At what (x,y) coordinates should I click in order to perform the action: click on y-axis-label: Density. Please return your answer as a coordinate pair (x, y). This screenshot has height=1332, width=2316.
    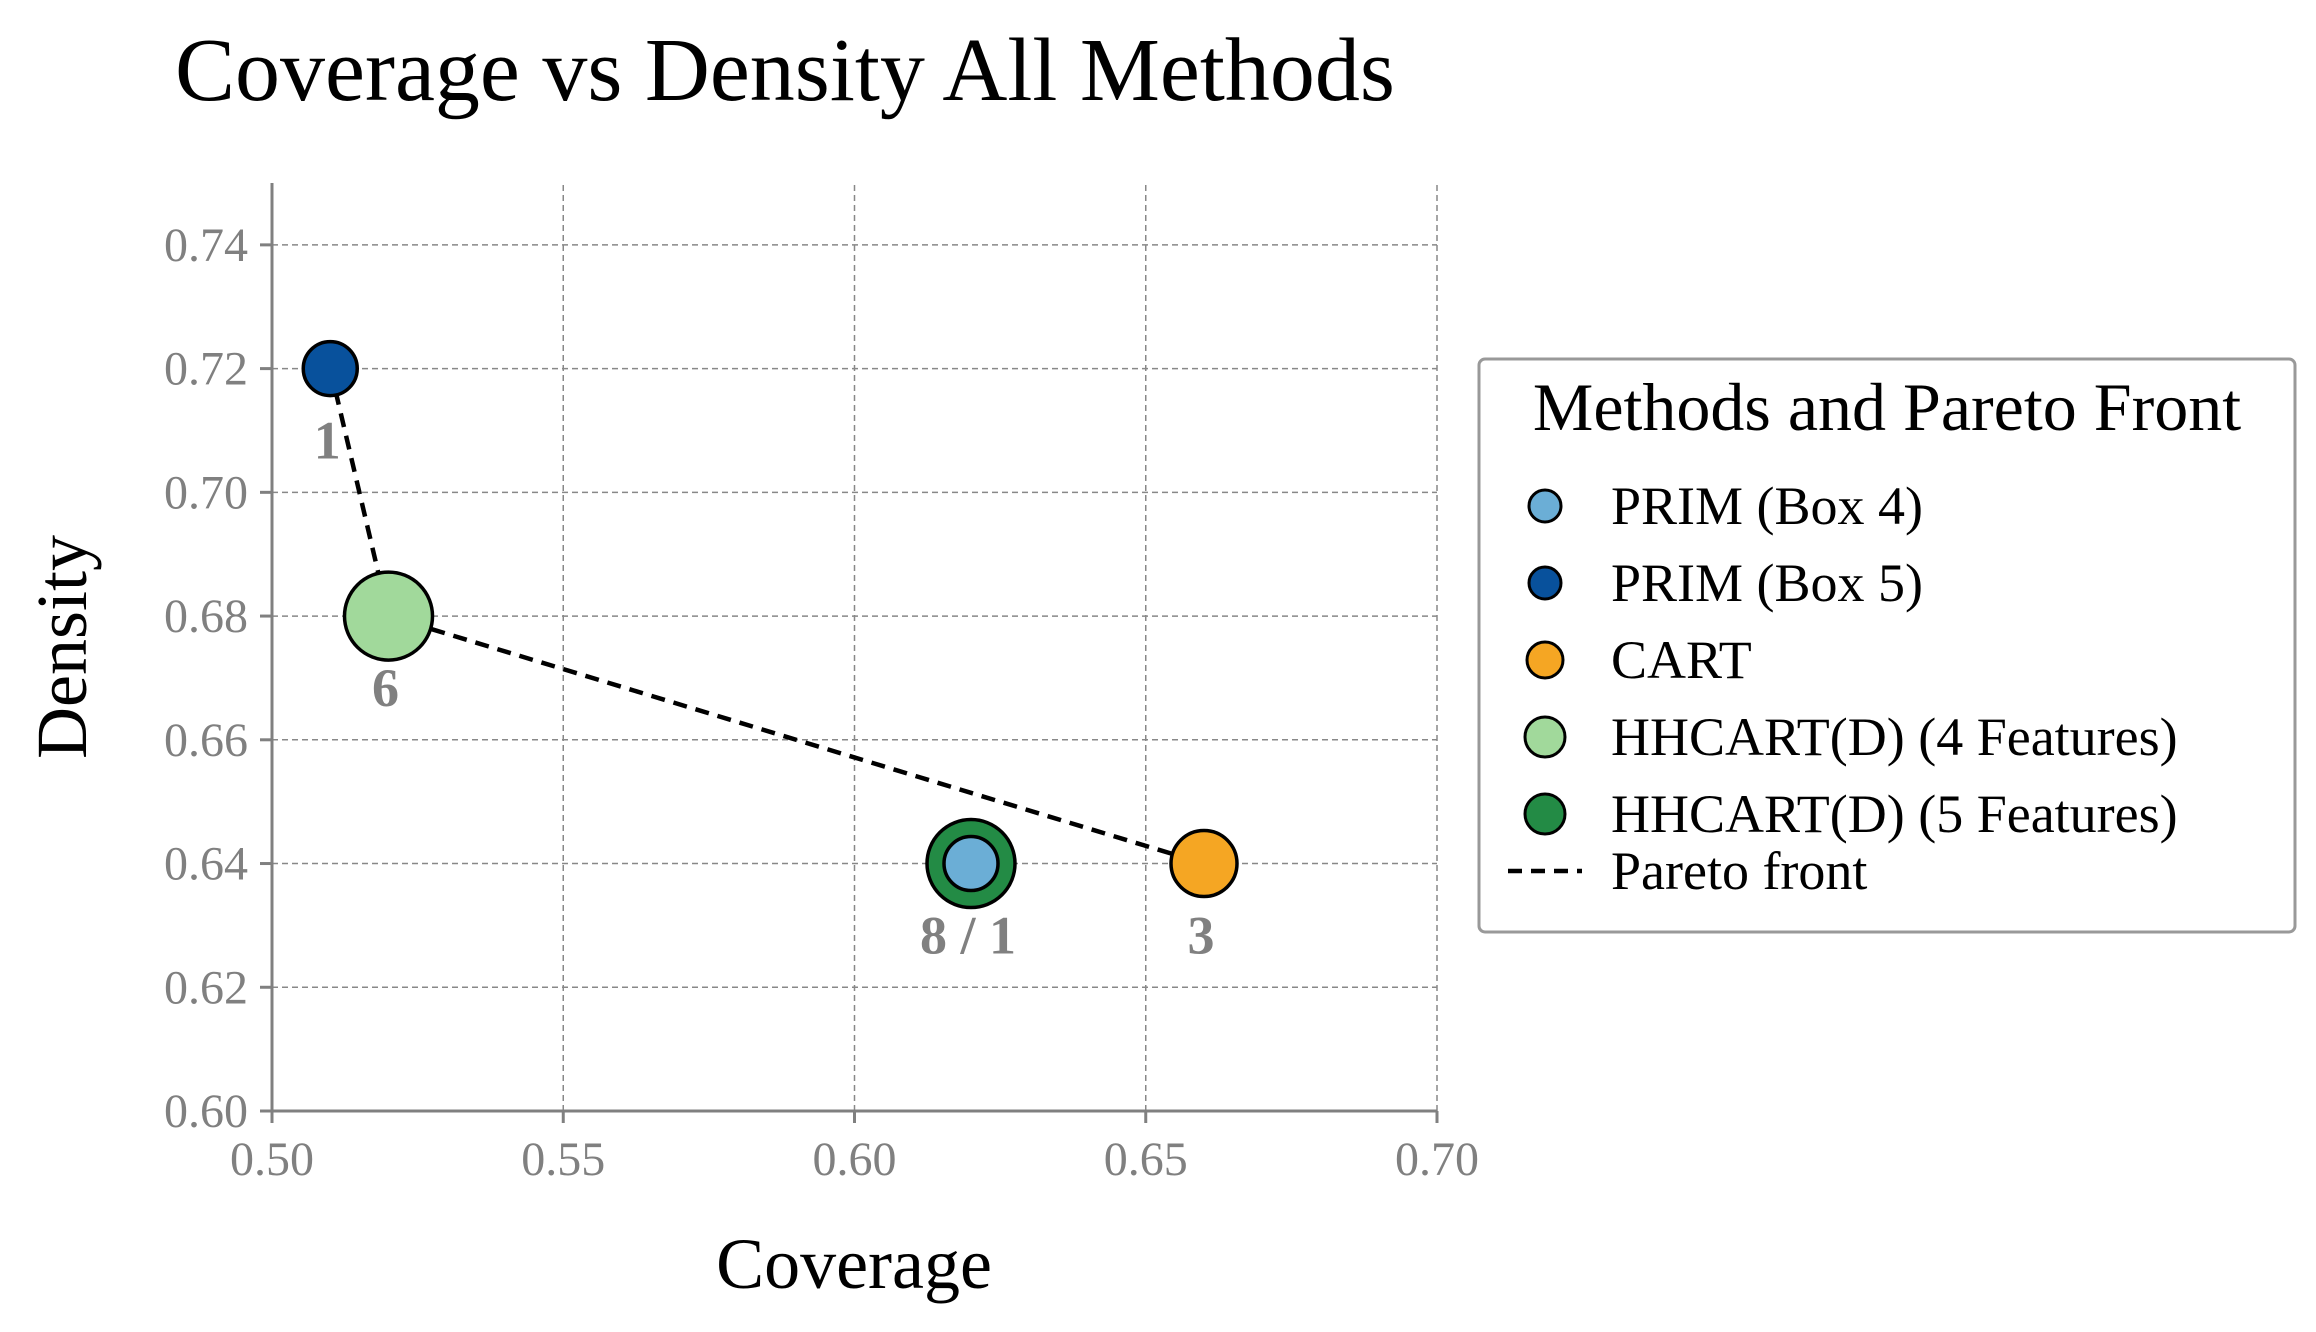
    Looking at the image, I should click on (62, 647).